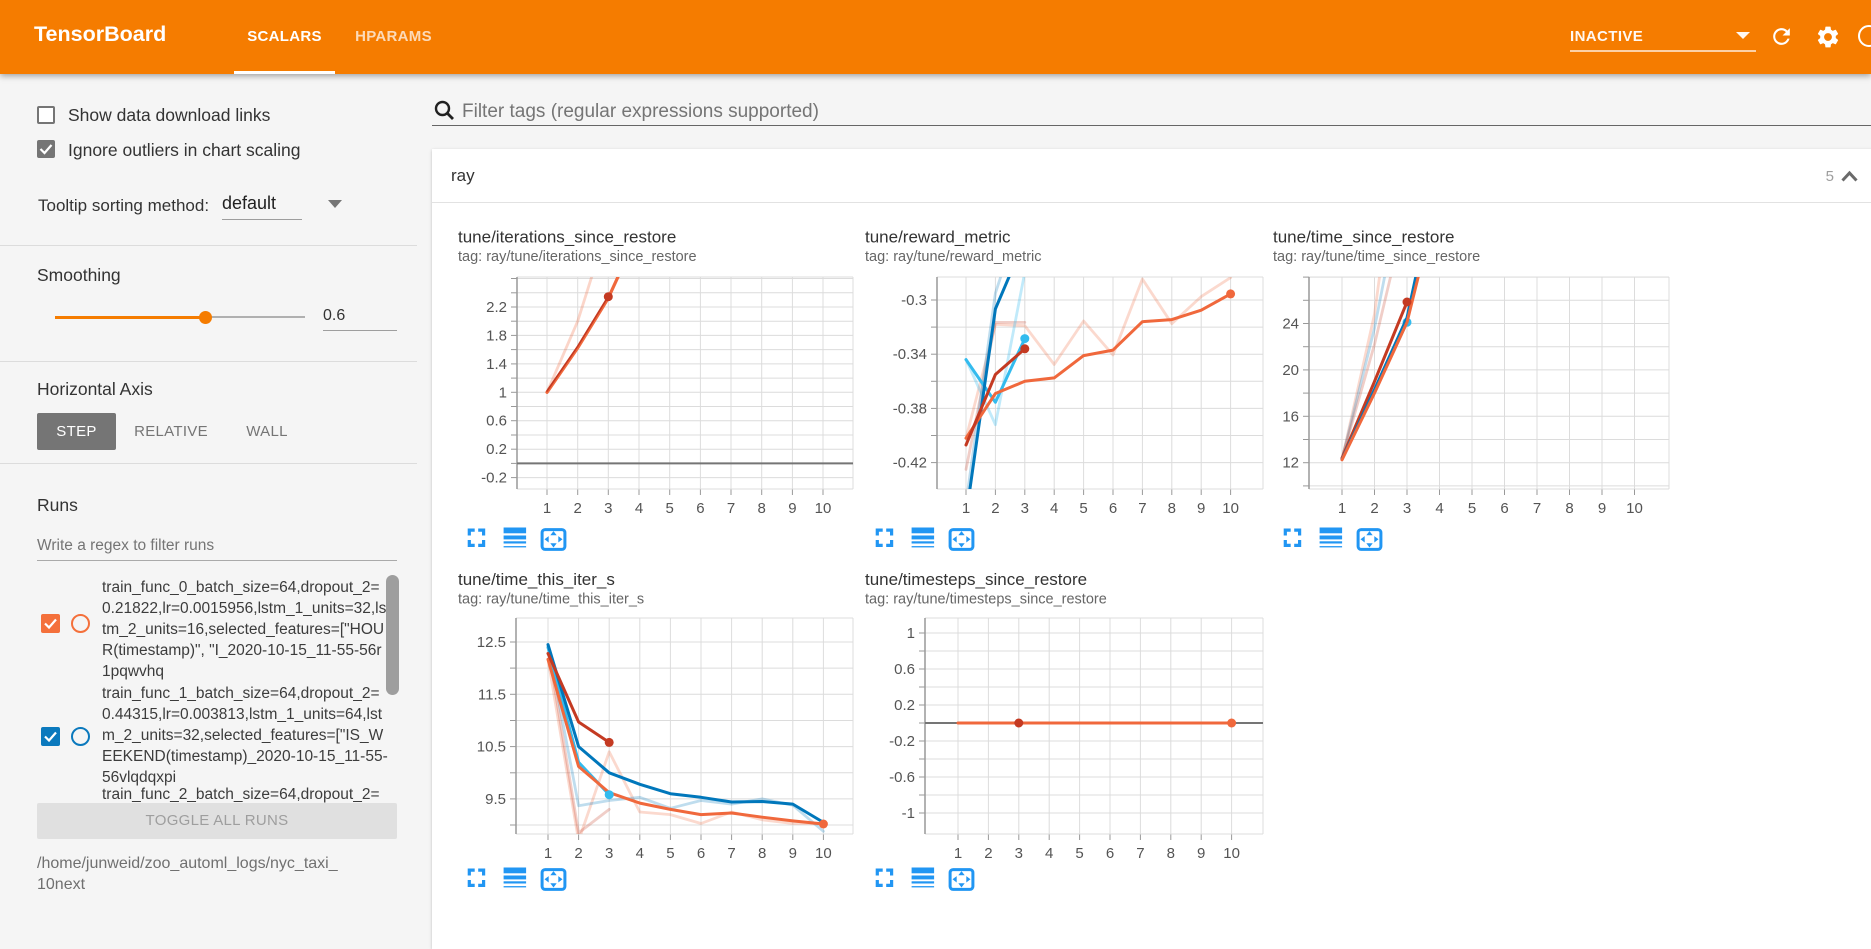 This screenshot has height=949, width=1871. What do you see at coordinates (551, 600) in the screenshot?
I see `svg-text: tag: ray/tune/time_this_iter_s` at bounding box center [551, 600].